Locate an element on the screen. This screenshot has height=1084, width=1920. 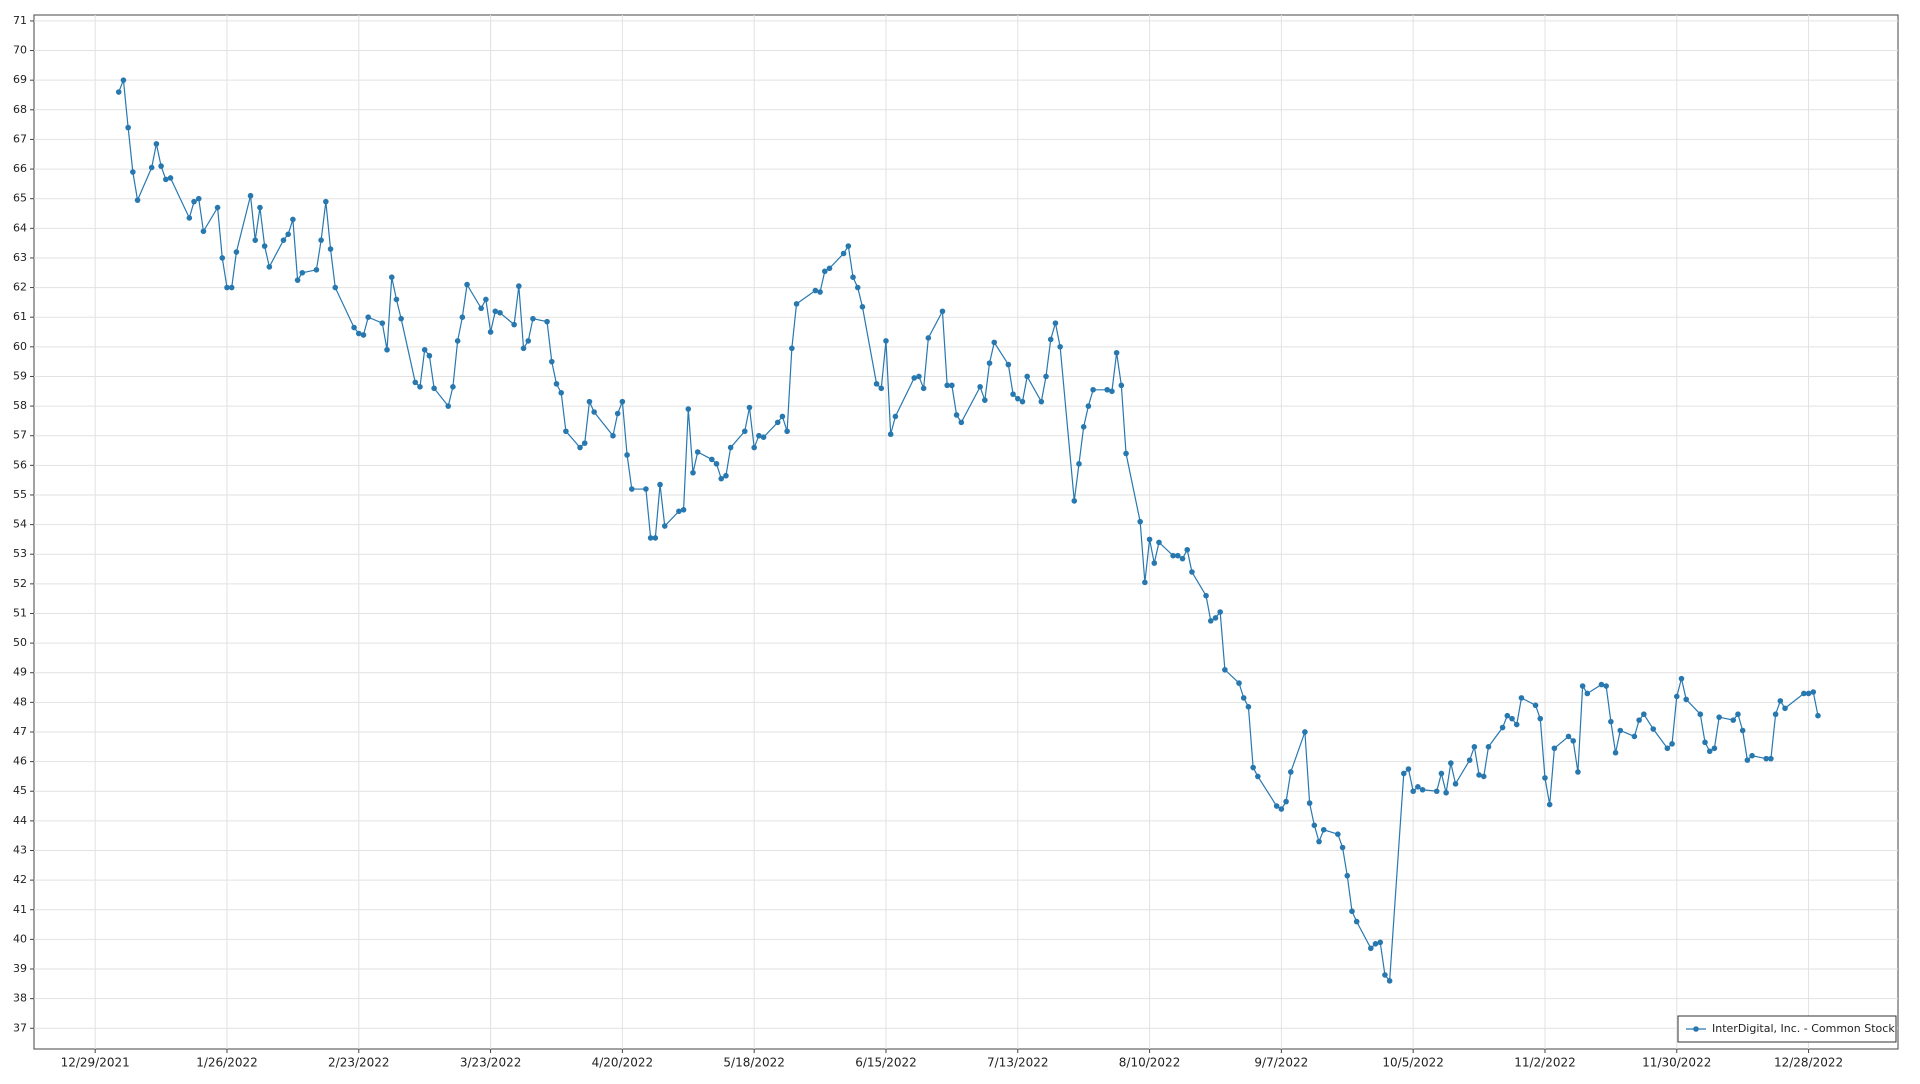
y-tick-label: 54 is located at coordinates (20, 524).